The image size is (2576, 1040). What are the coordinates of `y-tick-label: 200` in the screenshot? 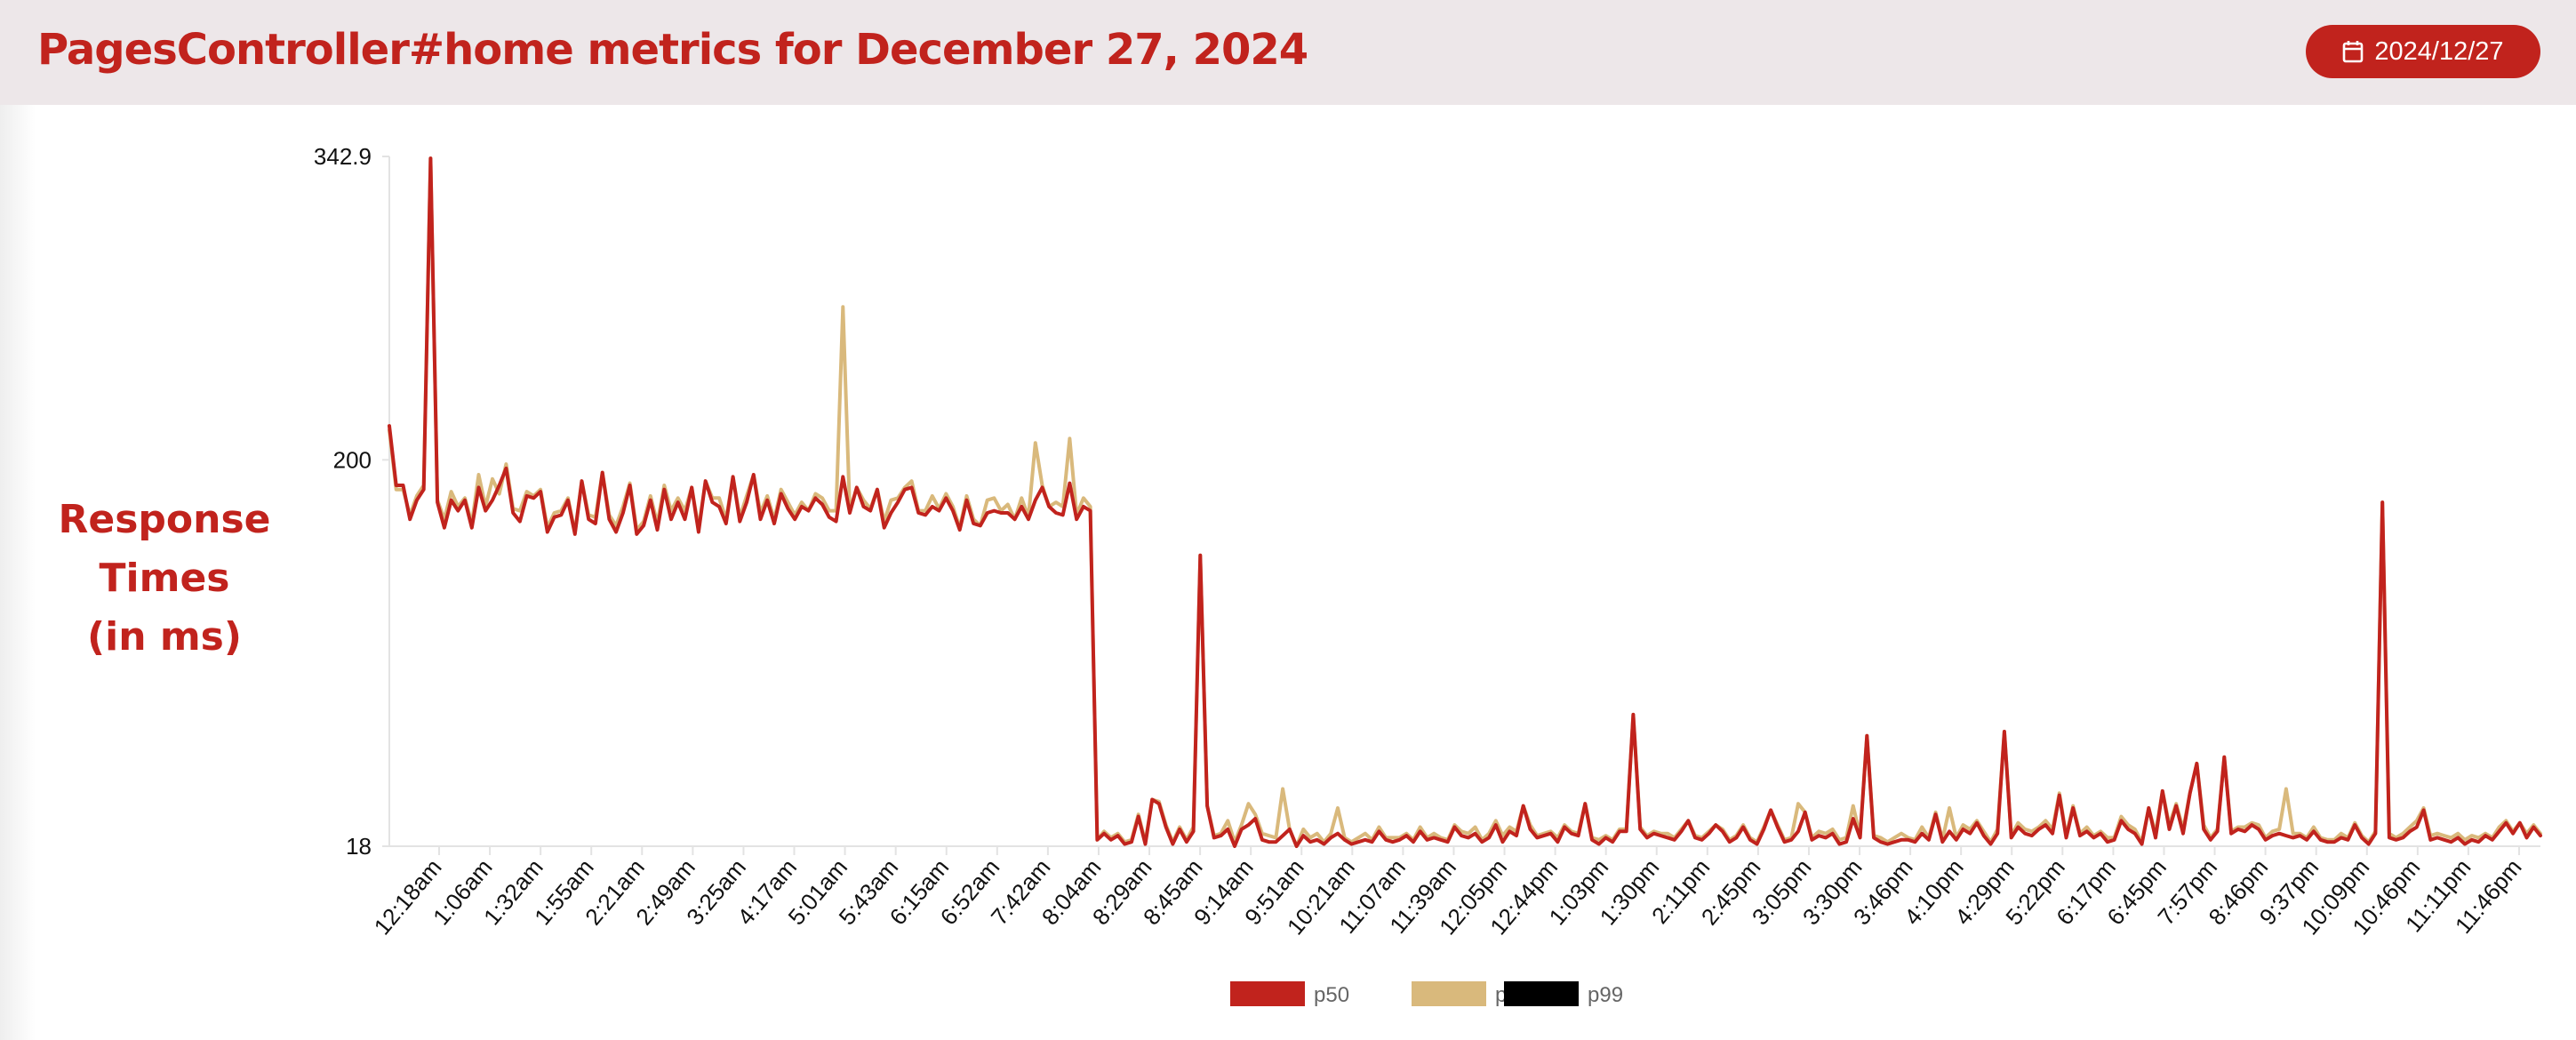 It's located at (352, 459).